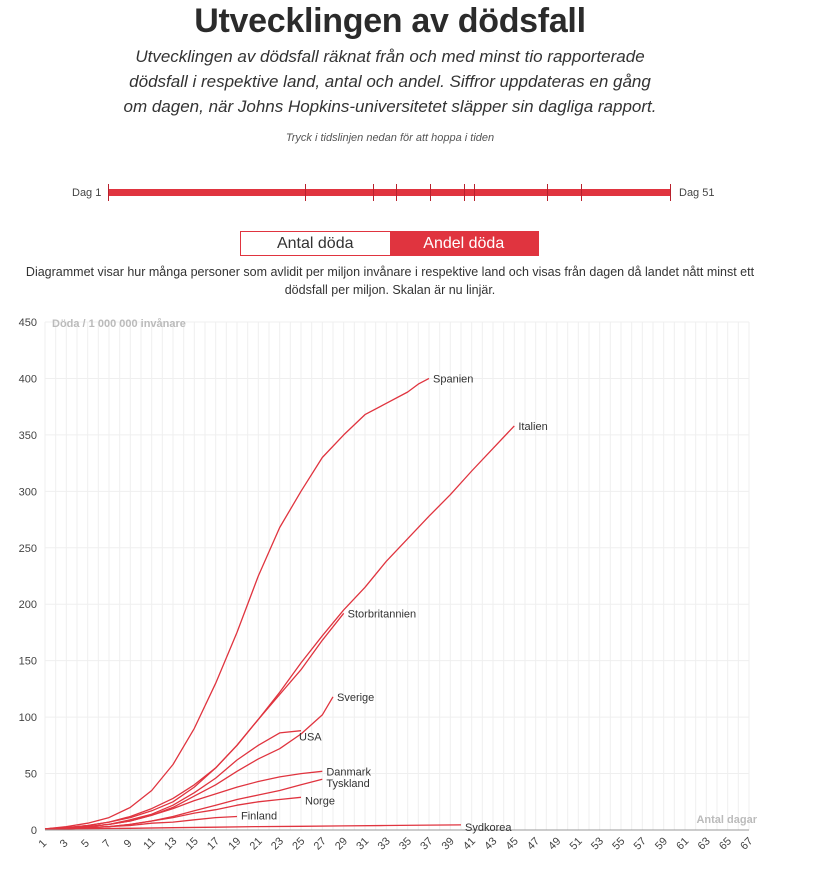 The image size is (820, 876). What do you see at coordinates (320, 801) in the screenshot?
I see `series-label-norge: Norge` at bounding box center [320, 801].